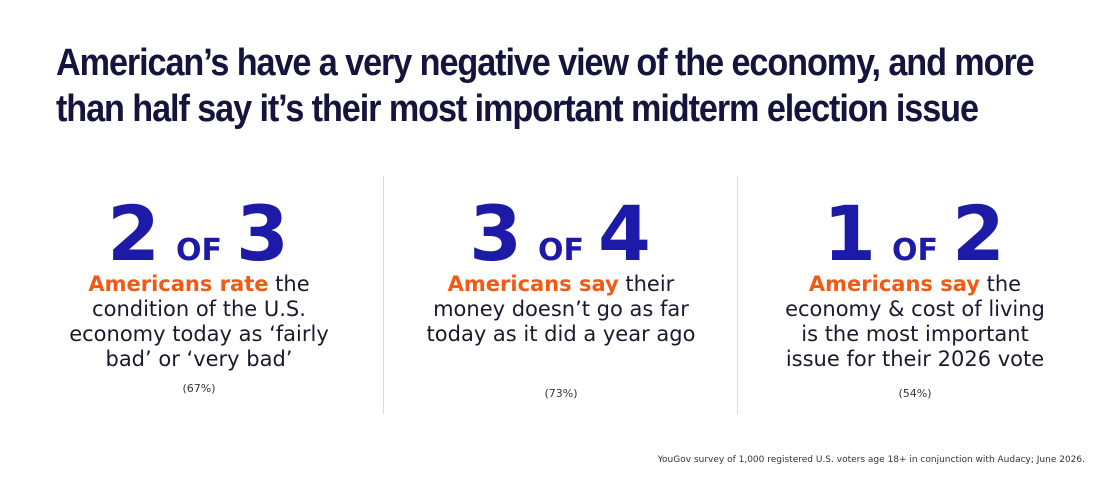  Describe the element at coordinates (178, 284) in the screenshot. I see `stat-highlight: Americans rate` at that location.